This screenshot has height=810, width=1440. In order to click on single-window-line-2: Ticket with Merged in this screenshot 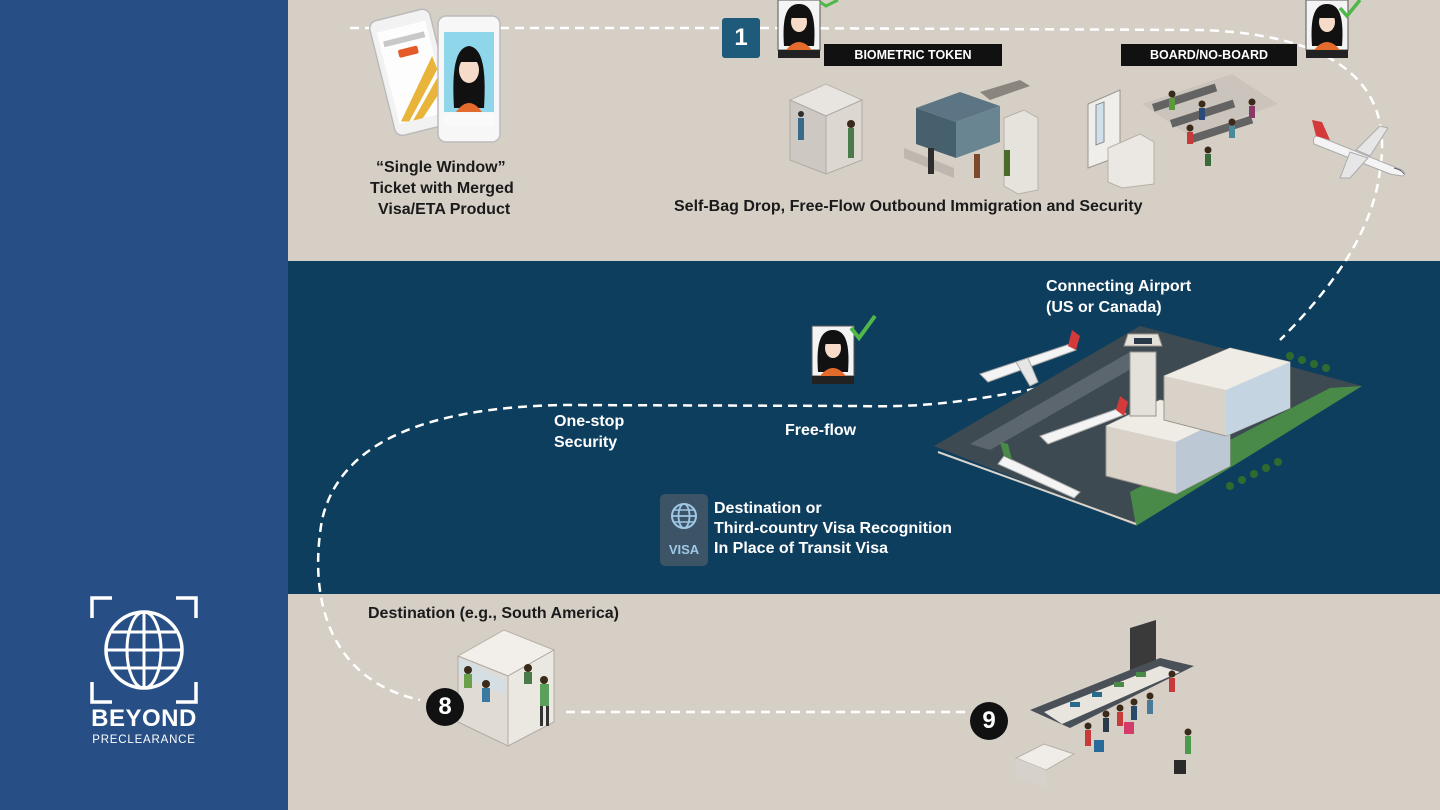, I will do `click(442, 188)`.